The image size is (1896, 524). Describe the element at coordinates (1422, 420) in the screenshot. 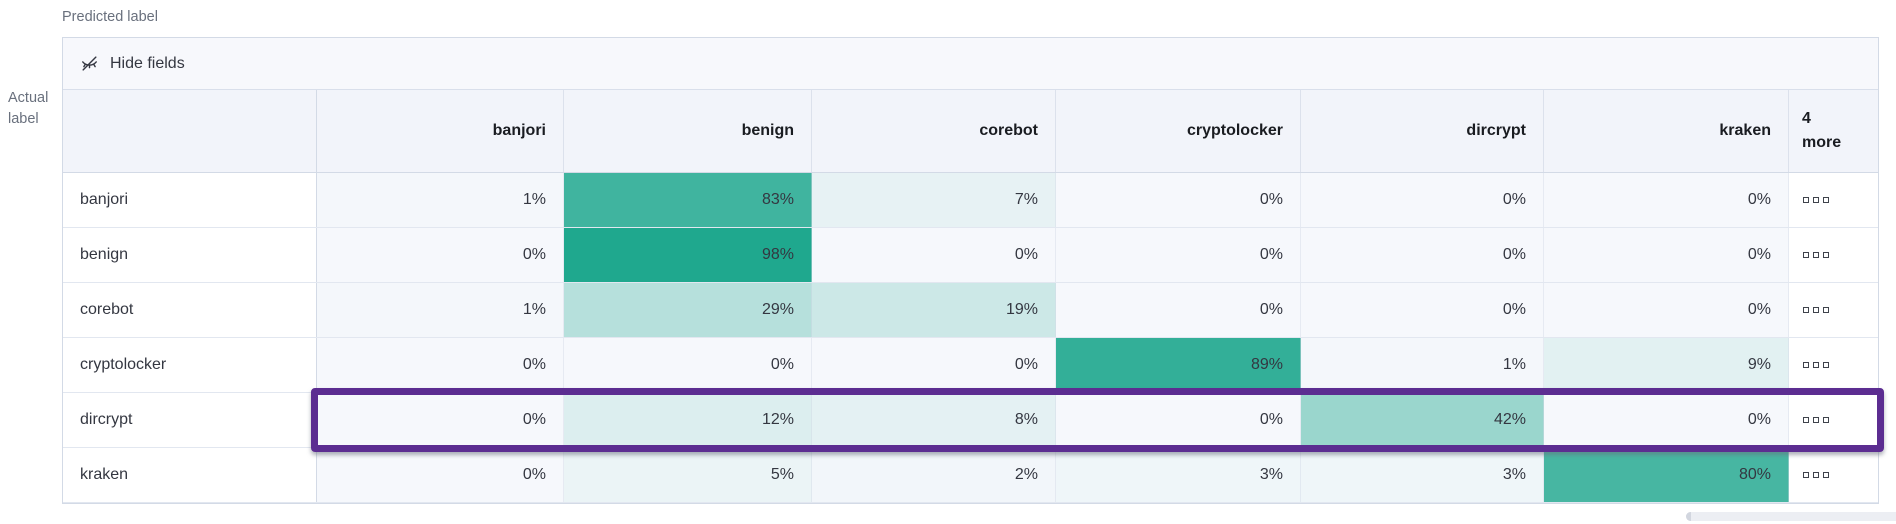

I see `cell-dircrypt-dircrypt: 42%` at that location.